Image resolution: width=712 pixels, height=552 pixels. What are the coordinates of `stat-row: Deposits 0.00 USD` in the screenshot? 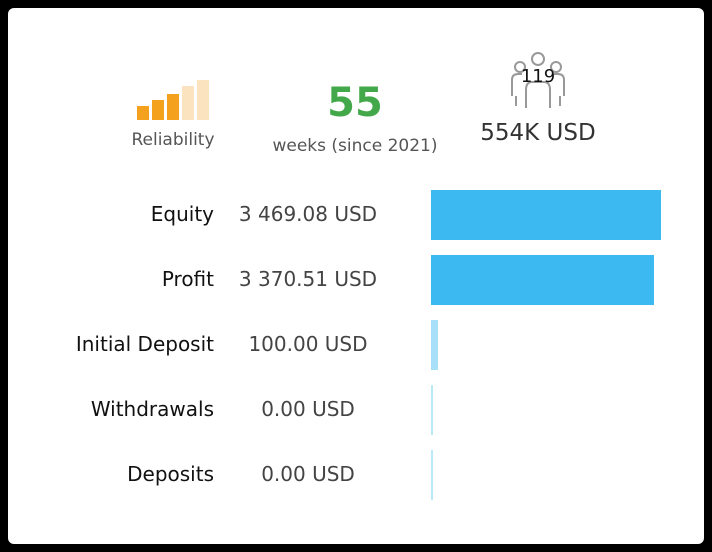 It's located at (356, 475).